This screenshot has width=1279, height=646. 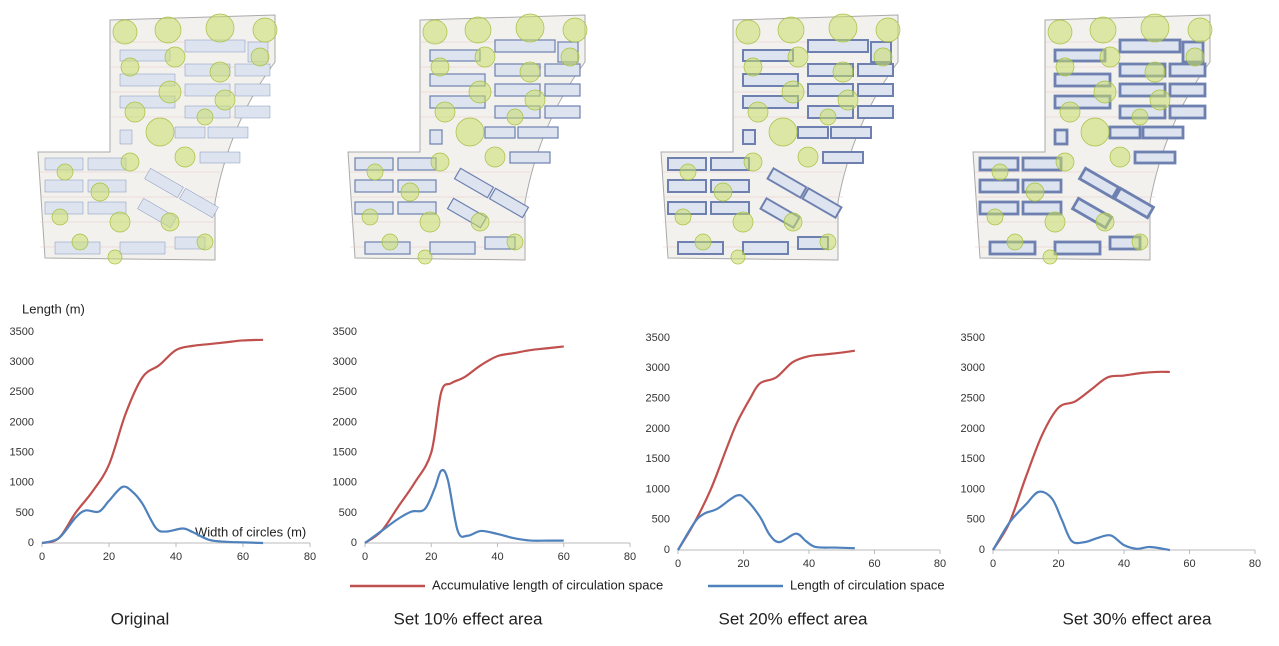 What do you see at coordinates (140, 618) in the screenshot?
I see `chart-caption: Original` at bounding box center [140, 618].